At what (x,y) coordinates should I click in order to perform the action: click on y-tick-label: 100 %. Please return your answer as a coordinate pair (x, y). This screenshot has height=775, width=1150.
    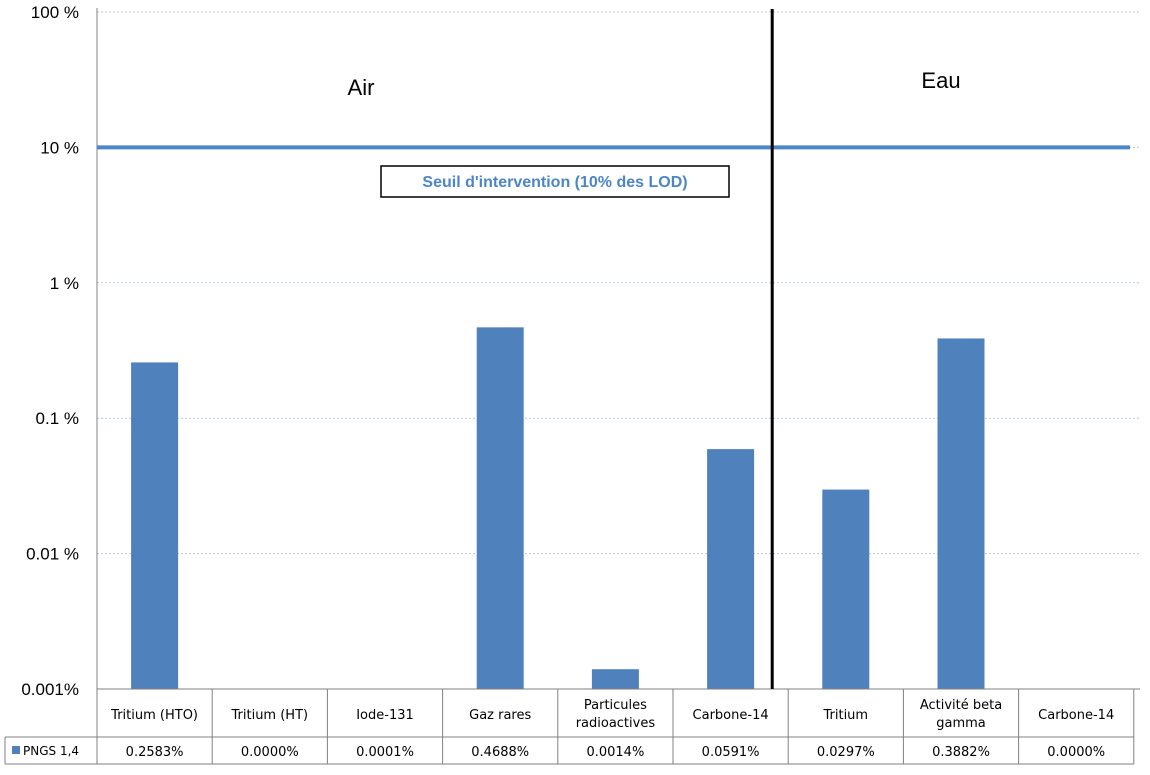
    Looking at the image, I should click on (55, 12).